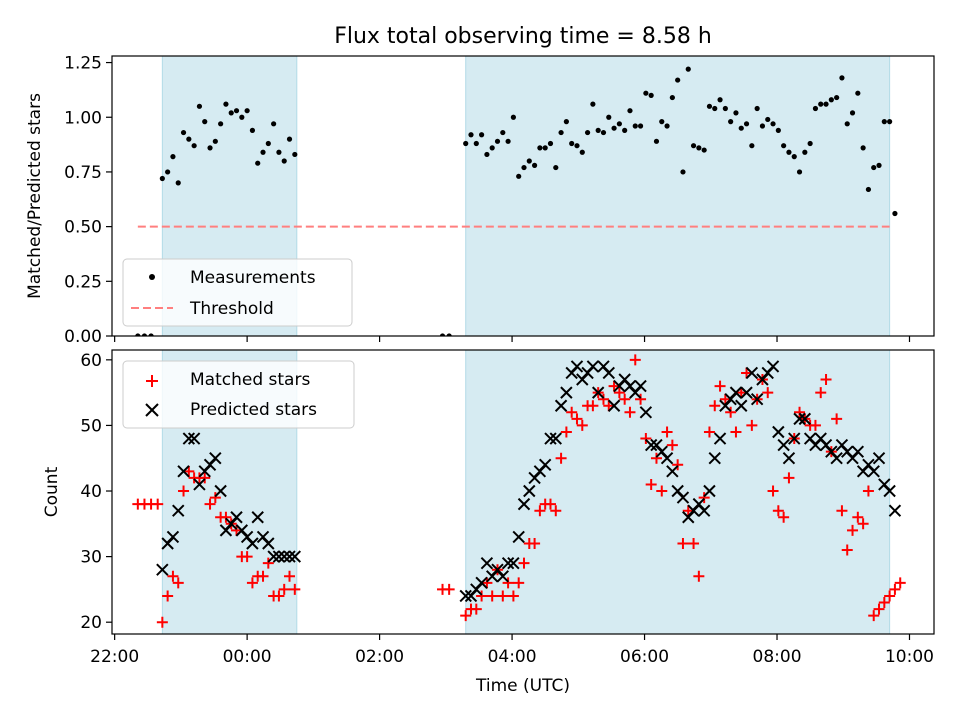 The image size is (960, 720). Describe the element at coordinates (909, 657) in the screenshot. I see `x-tick-label: 10:00` at that location.